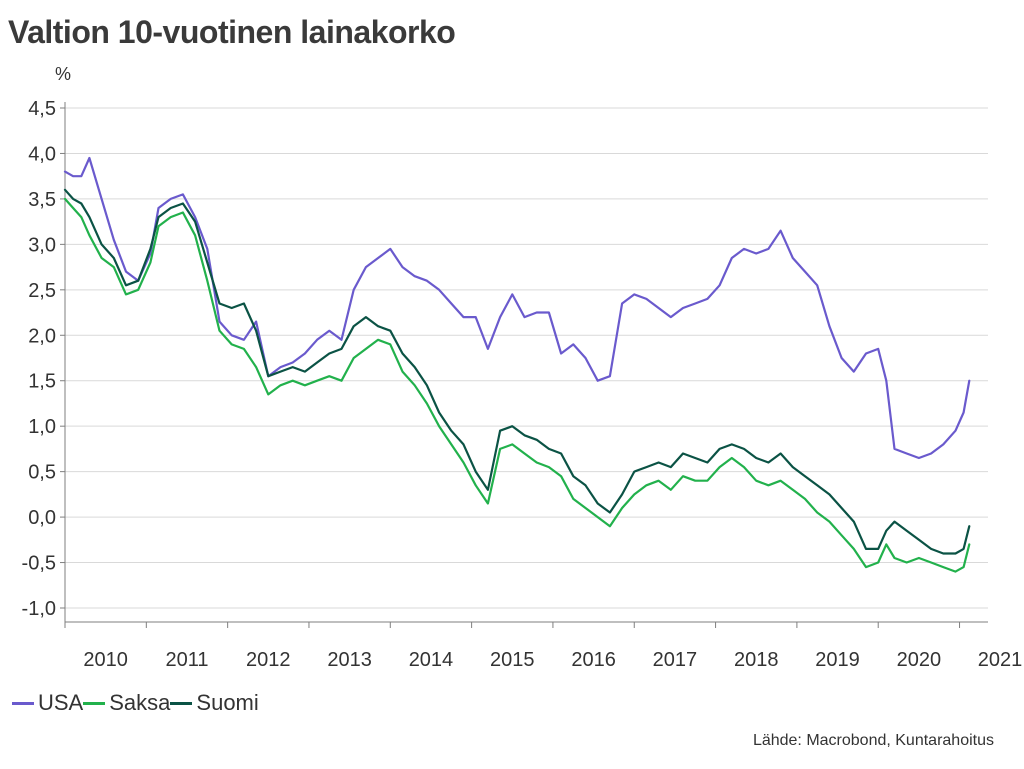 This screenshot has width=1024, height=769. What do you see at coordinates (42, 518) in the screenshot?
I see `y-tick-label: 0,0` at bounding box center [42, 518].